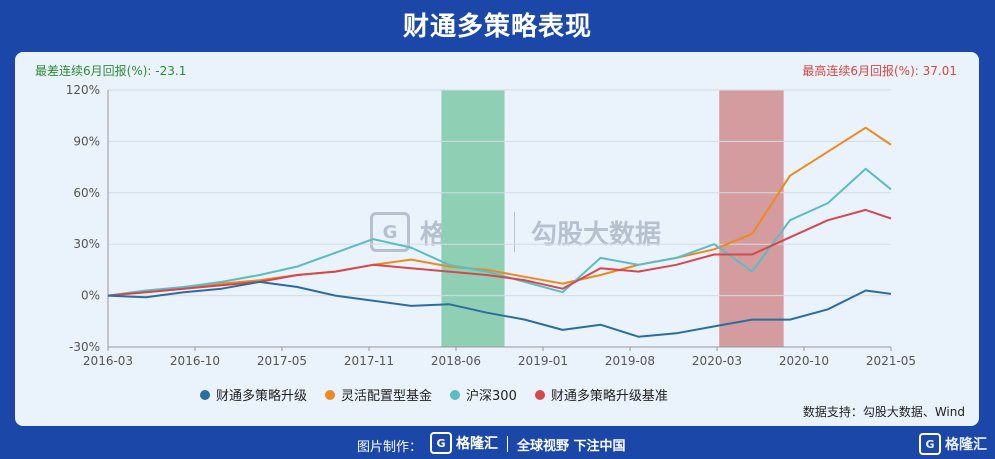  Describe the element at coordinates (477, 444) in the screenshot. I see `footer-logo-text: 格隆汇` at that location.